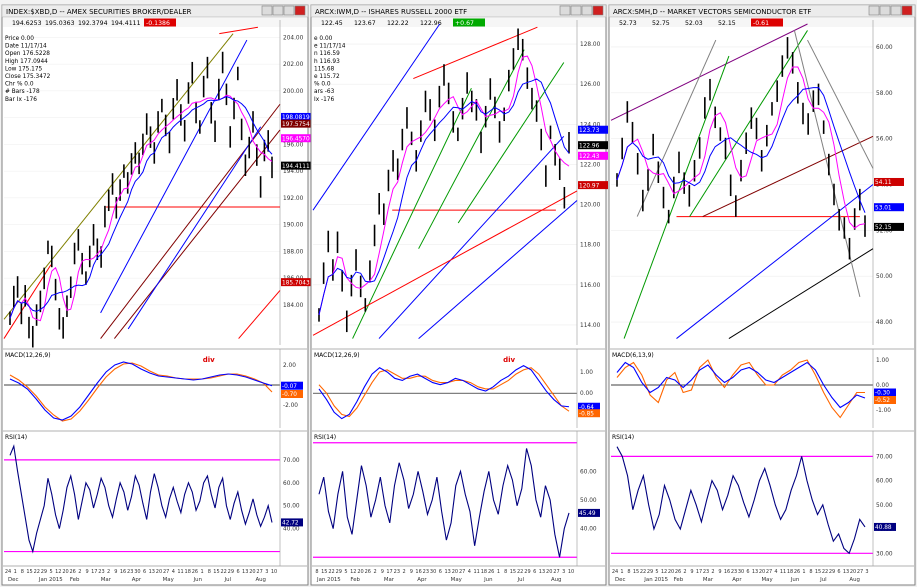 The height and width of the screenshot is (587, 917). I want to click on price-tick-label: 58.00, so click(884, 94).